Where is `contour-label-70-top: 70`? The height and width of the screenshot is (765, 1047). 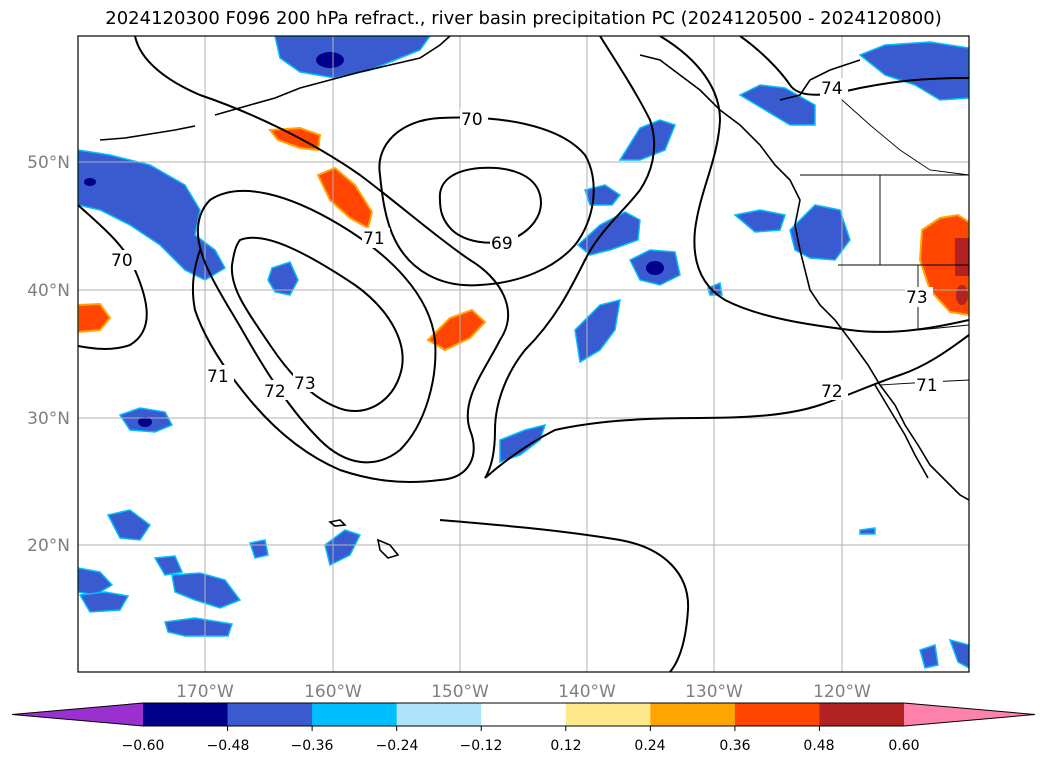 contour-label-70-top: 70 is located at coordinates (472, 120).